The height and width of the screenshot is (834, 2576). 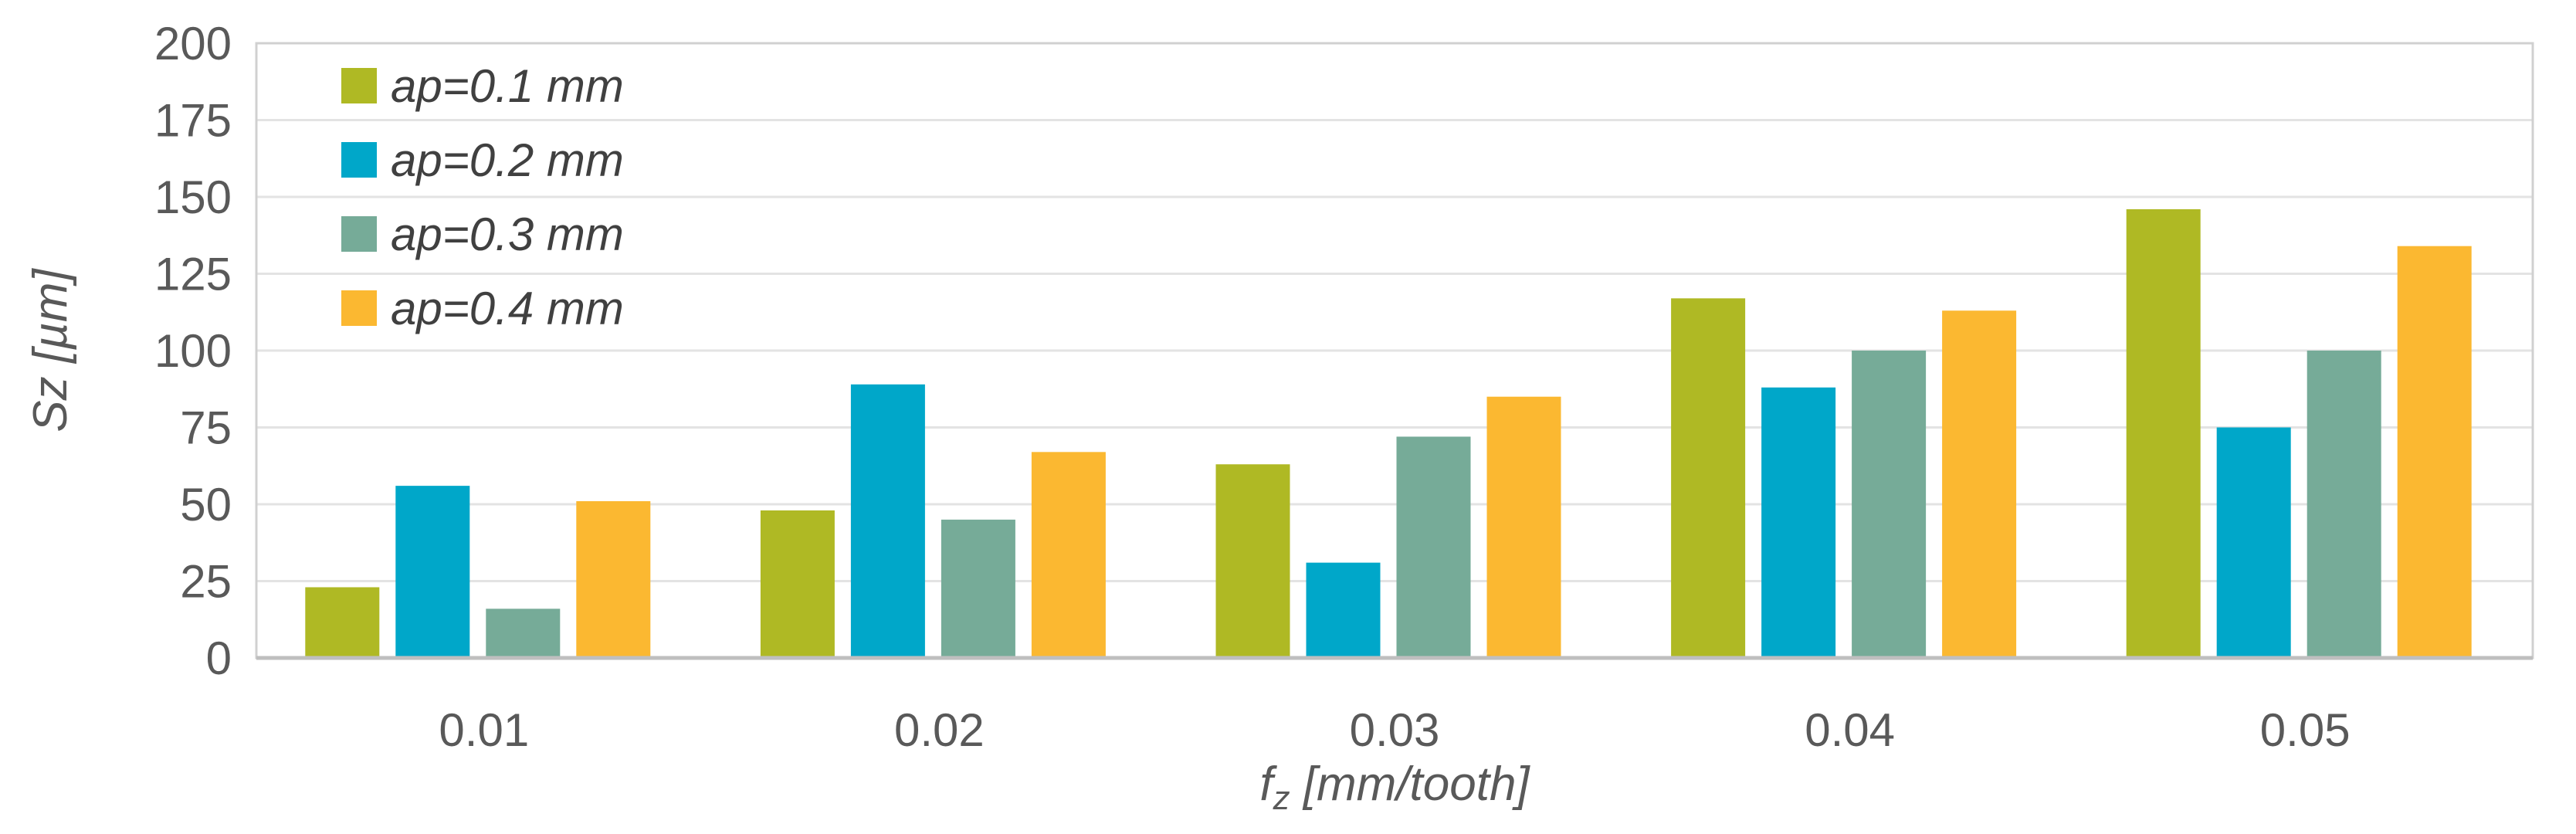 I want to click on legend-label: ap=0.1 mm, so click(x=507, y=86).